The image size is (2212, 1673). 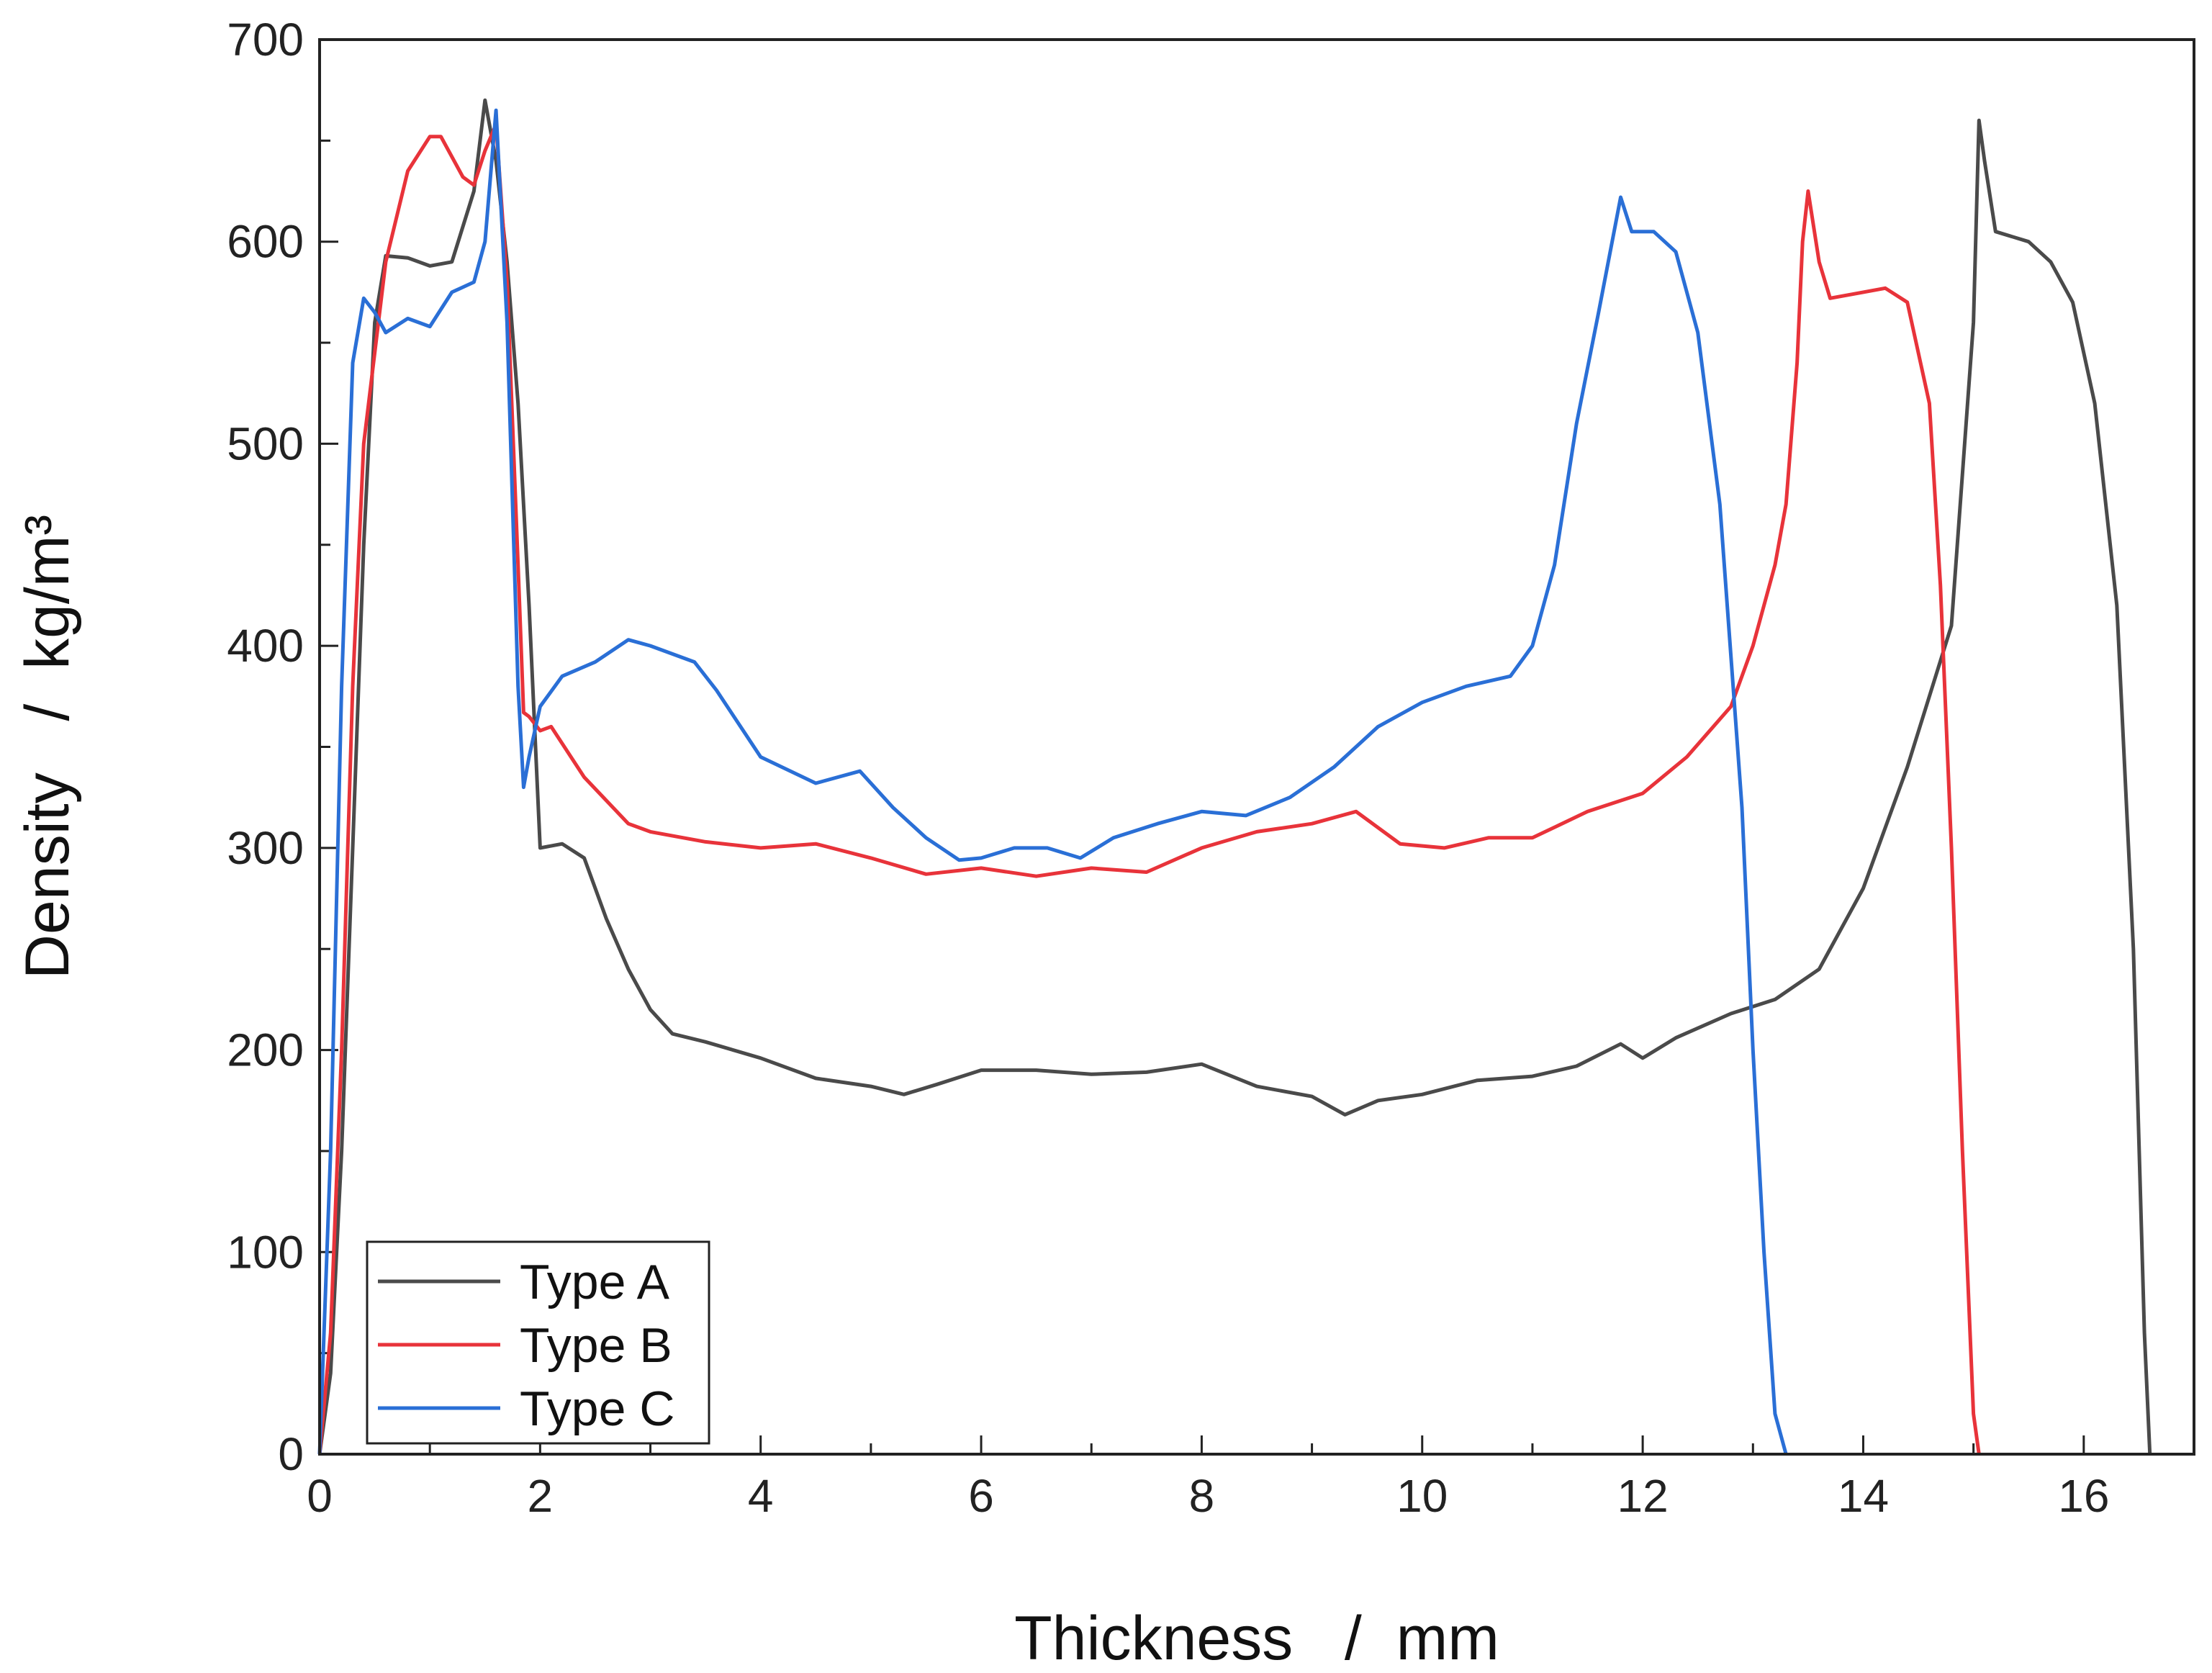 I want to click on x-tick-label: 14, so click(x=1863, y=1496).